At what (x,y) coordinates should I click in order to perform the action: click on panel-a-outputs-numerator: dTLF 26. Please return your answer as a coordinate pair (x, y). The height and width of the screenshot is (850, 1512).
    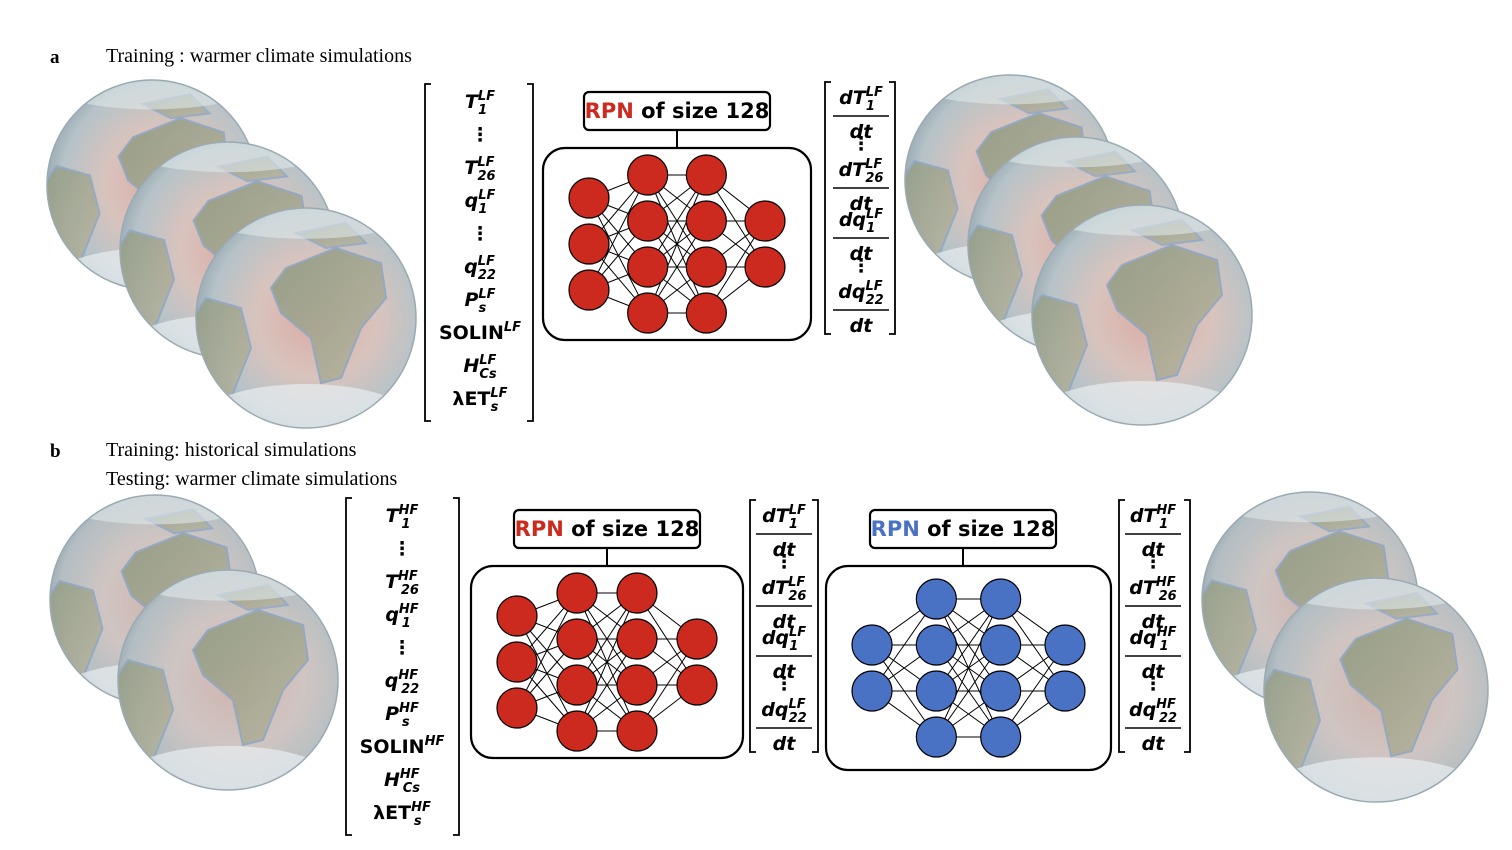
    Looking at the image, I should click on (861, 171).